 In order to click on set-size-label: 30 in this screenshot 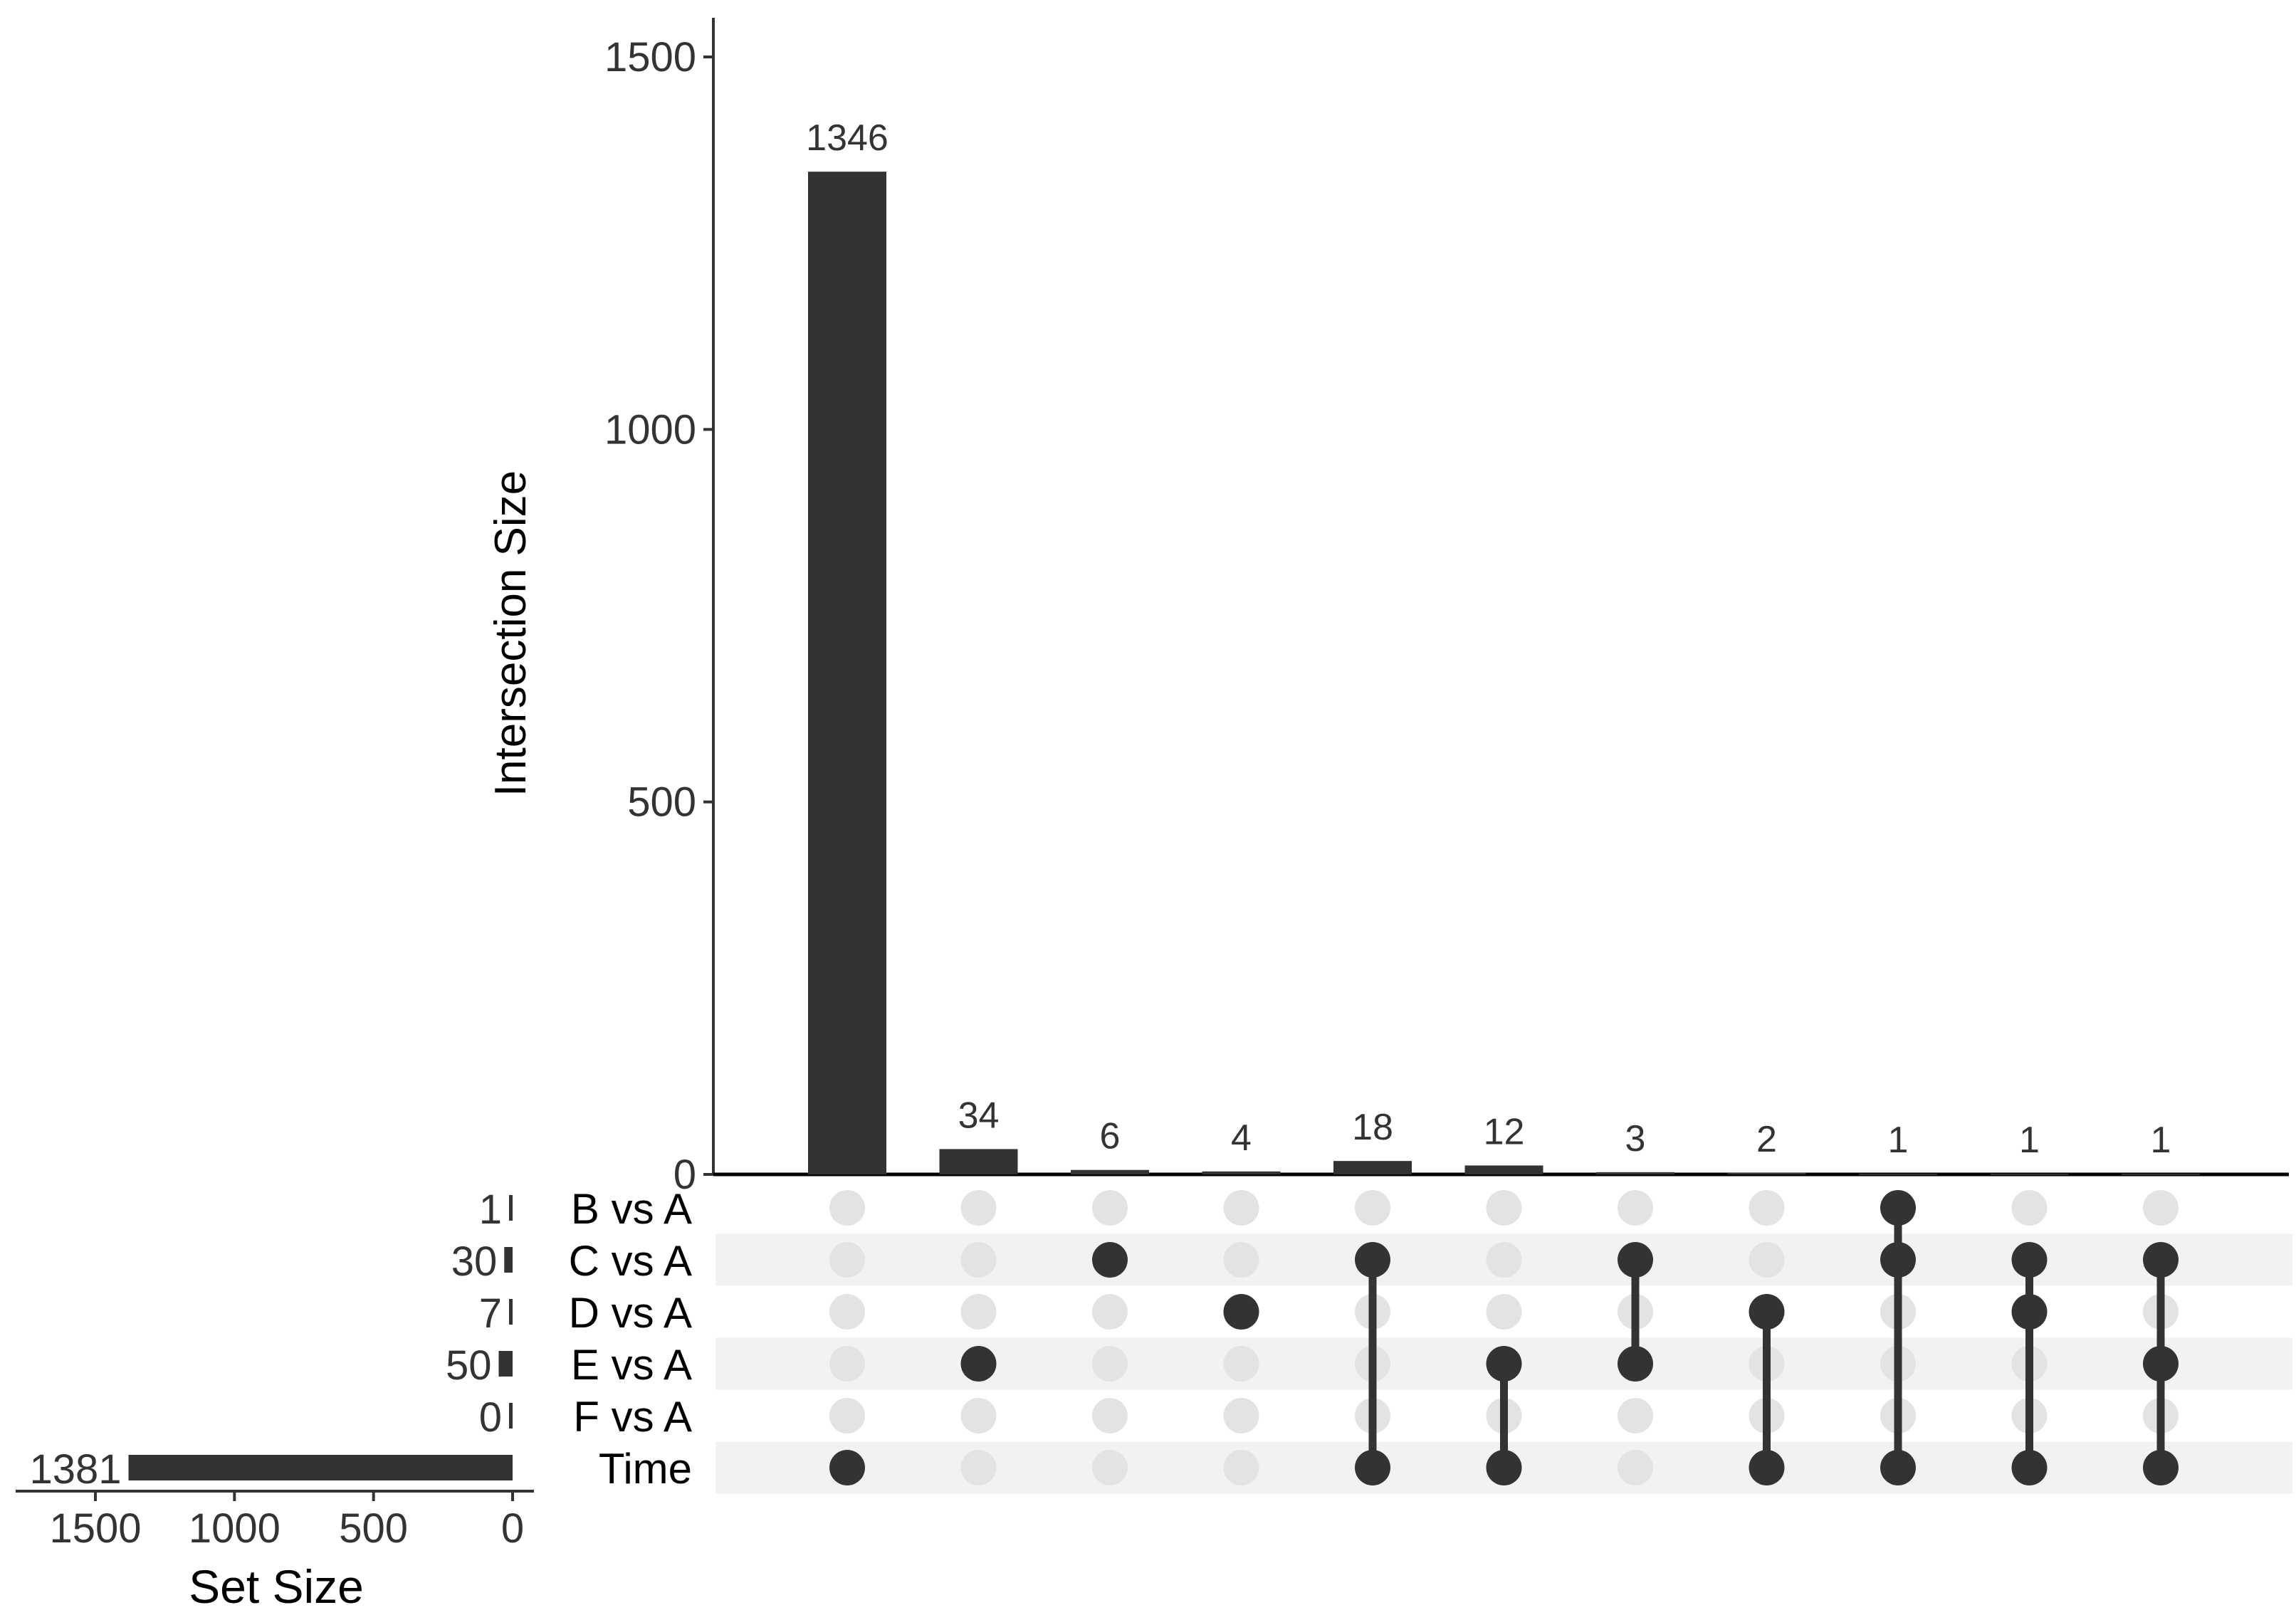, I will do `click(474, 1261)`.